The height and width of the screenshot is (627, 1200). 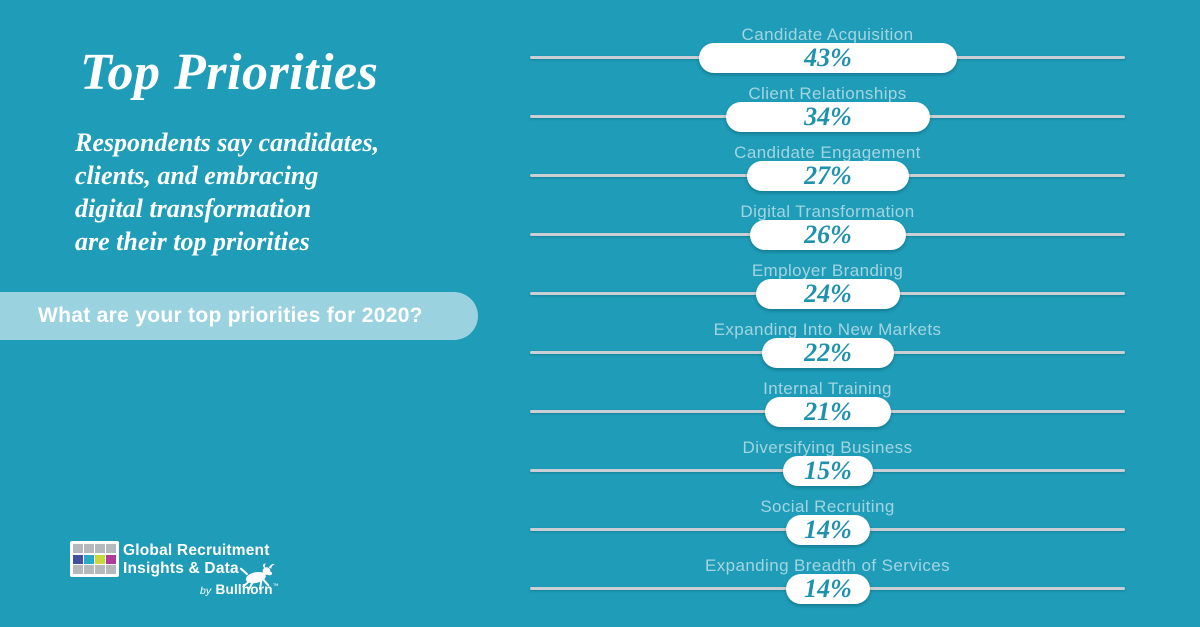 I want to click on row-pill: 26%, so click(x=828, y=235).